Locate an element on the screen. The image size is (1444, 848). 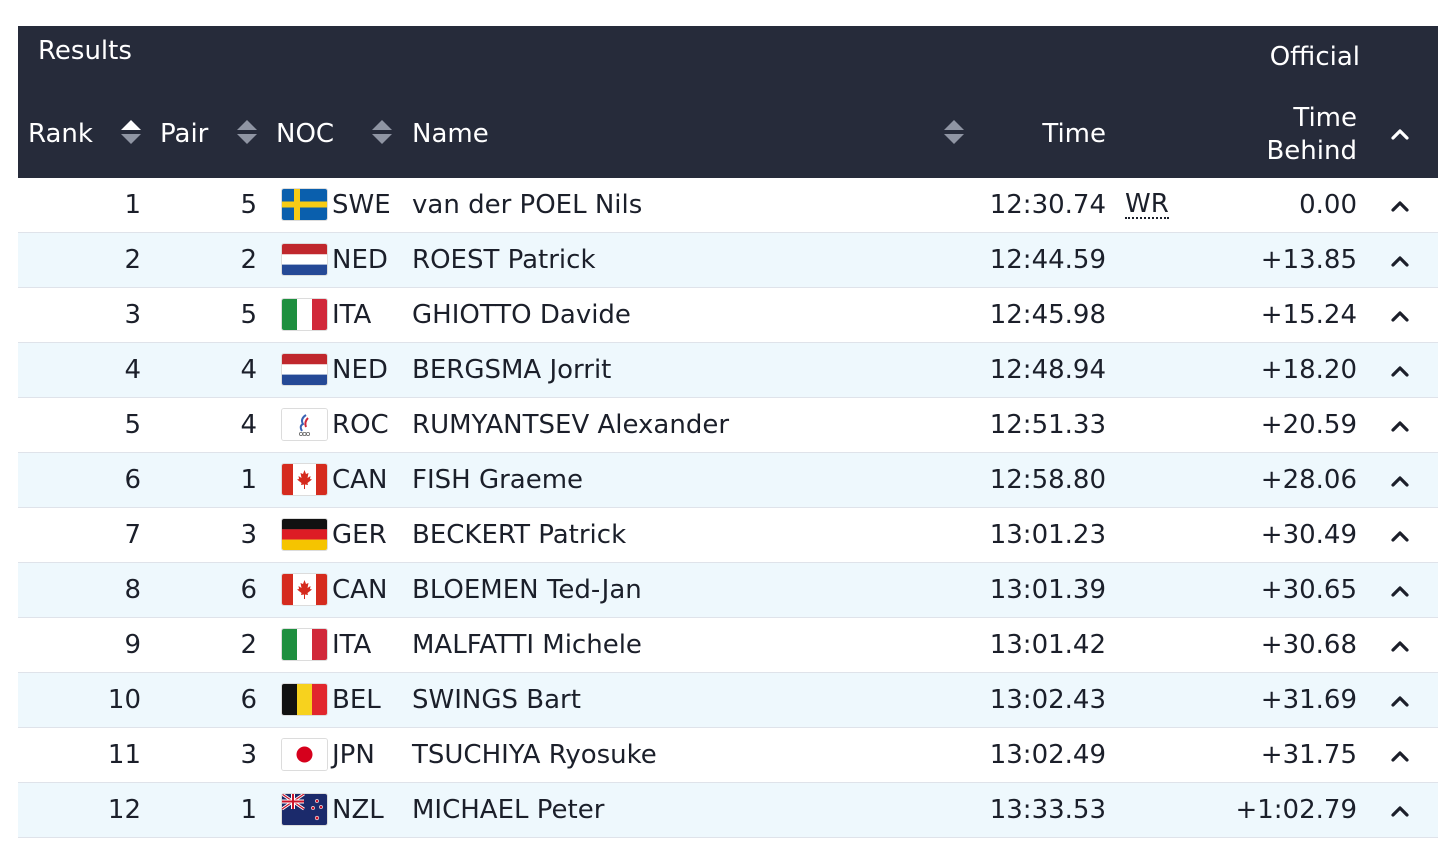
record-badge: WR is located at coordinates (1147, 204).